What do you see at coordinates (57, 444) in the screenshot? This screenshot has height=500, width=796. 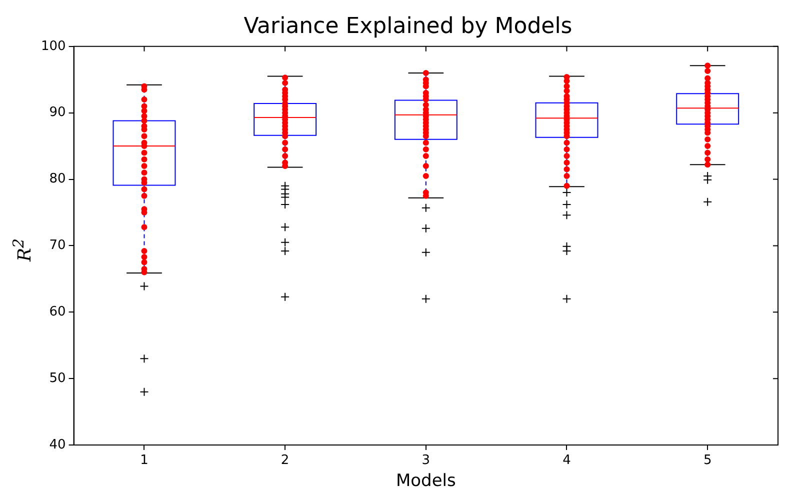 I see `y-tick-label: 40` at bounding box center [57, 444].